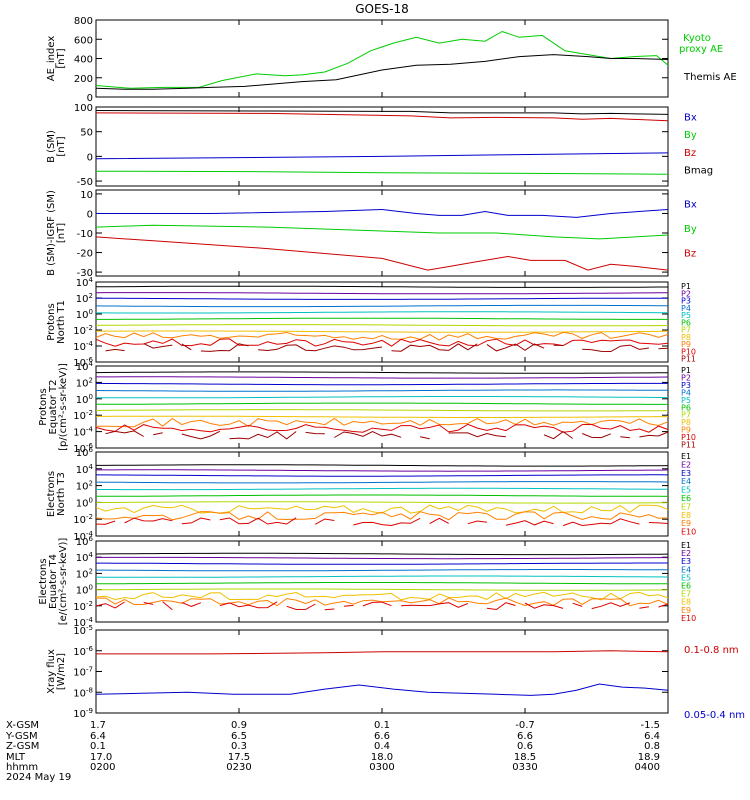  Describe the element at coordinates (686, 490) in the screenshot. I see `legend-e5: E5` at that location.